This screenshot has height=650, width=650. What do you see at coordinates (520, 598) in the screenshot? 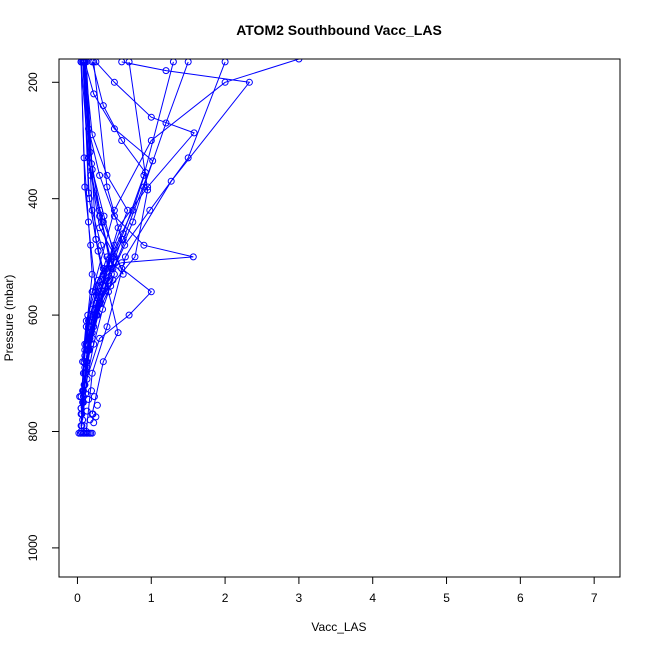
I see `x-tick-label: 6` at bounding box center [520, 598].